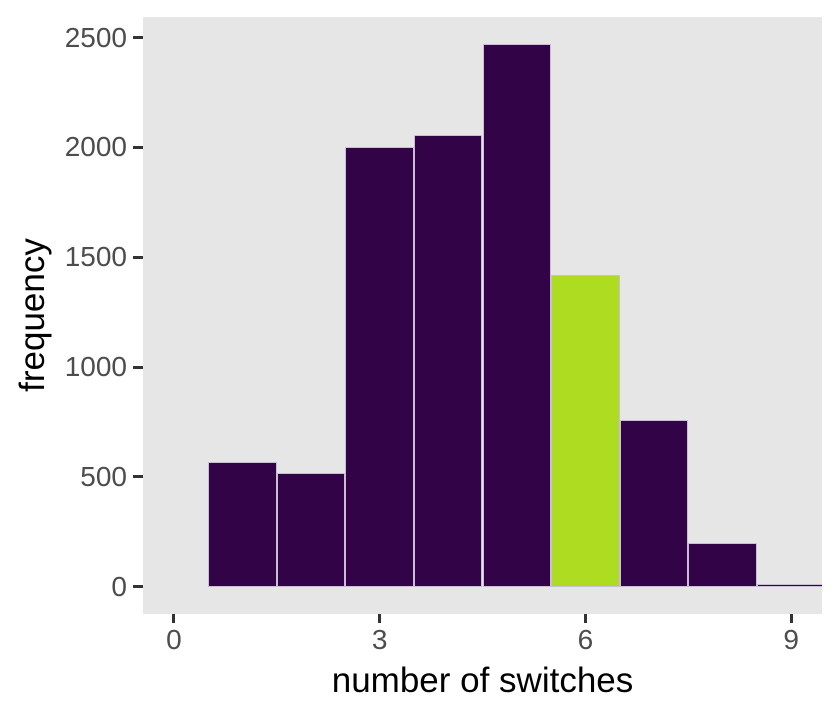 This screenshot has height=720, width=840. Describe the element at coordinates (95, 257) in the screenshot. I see `y-tick-label: 1500` at that location.